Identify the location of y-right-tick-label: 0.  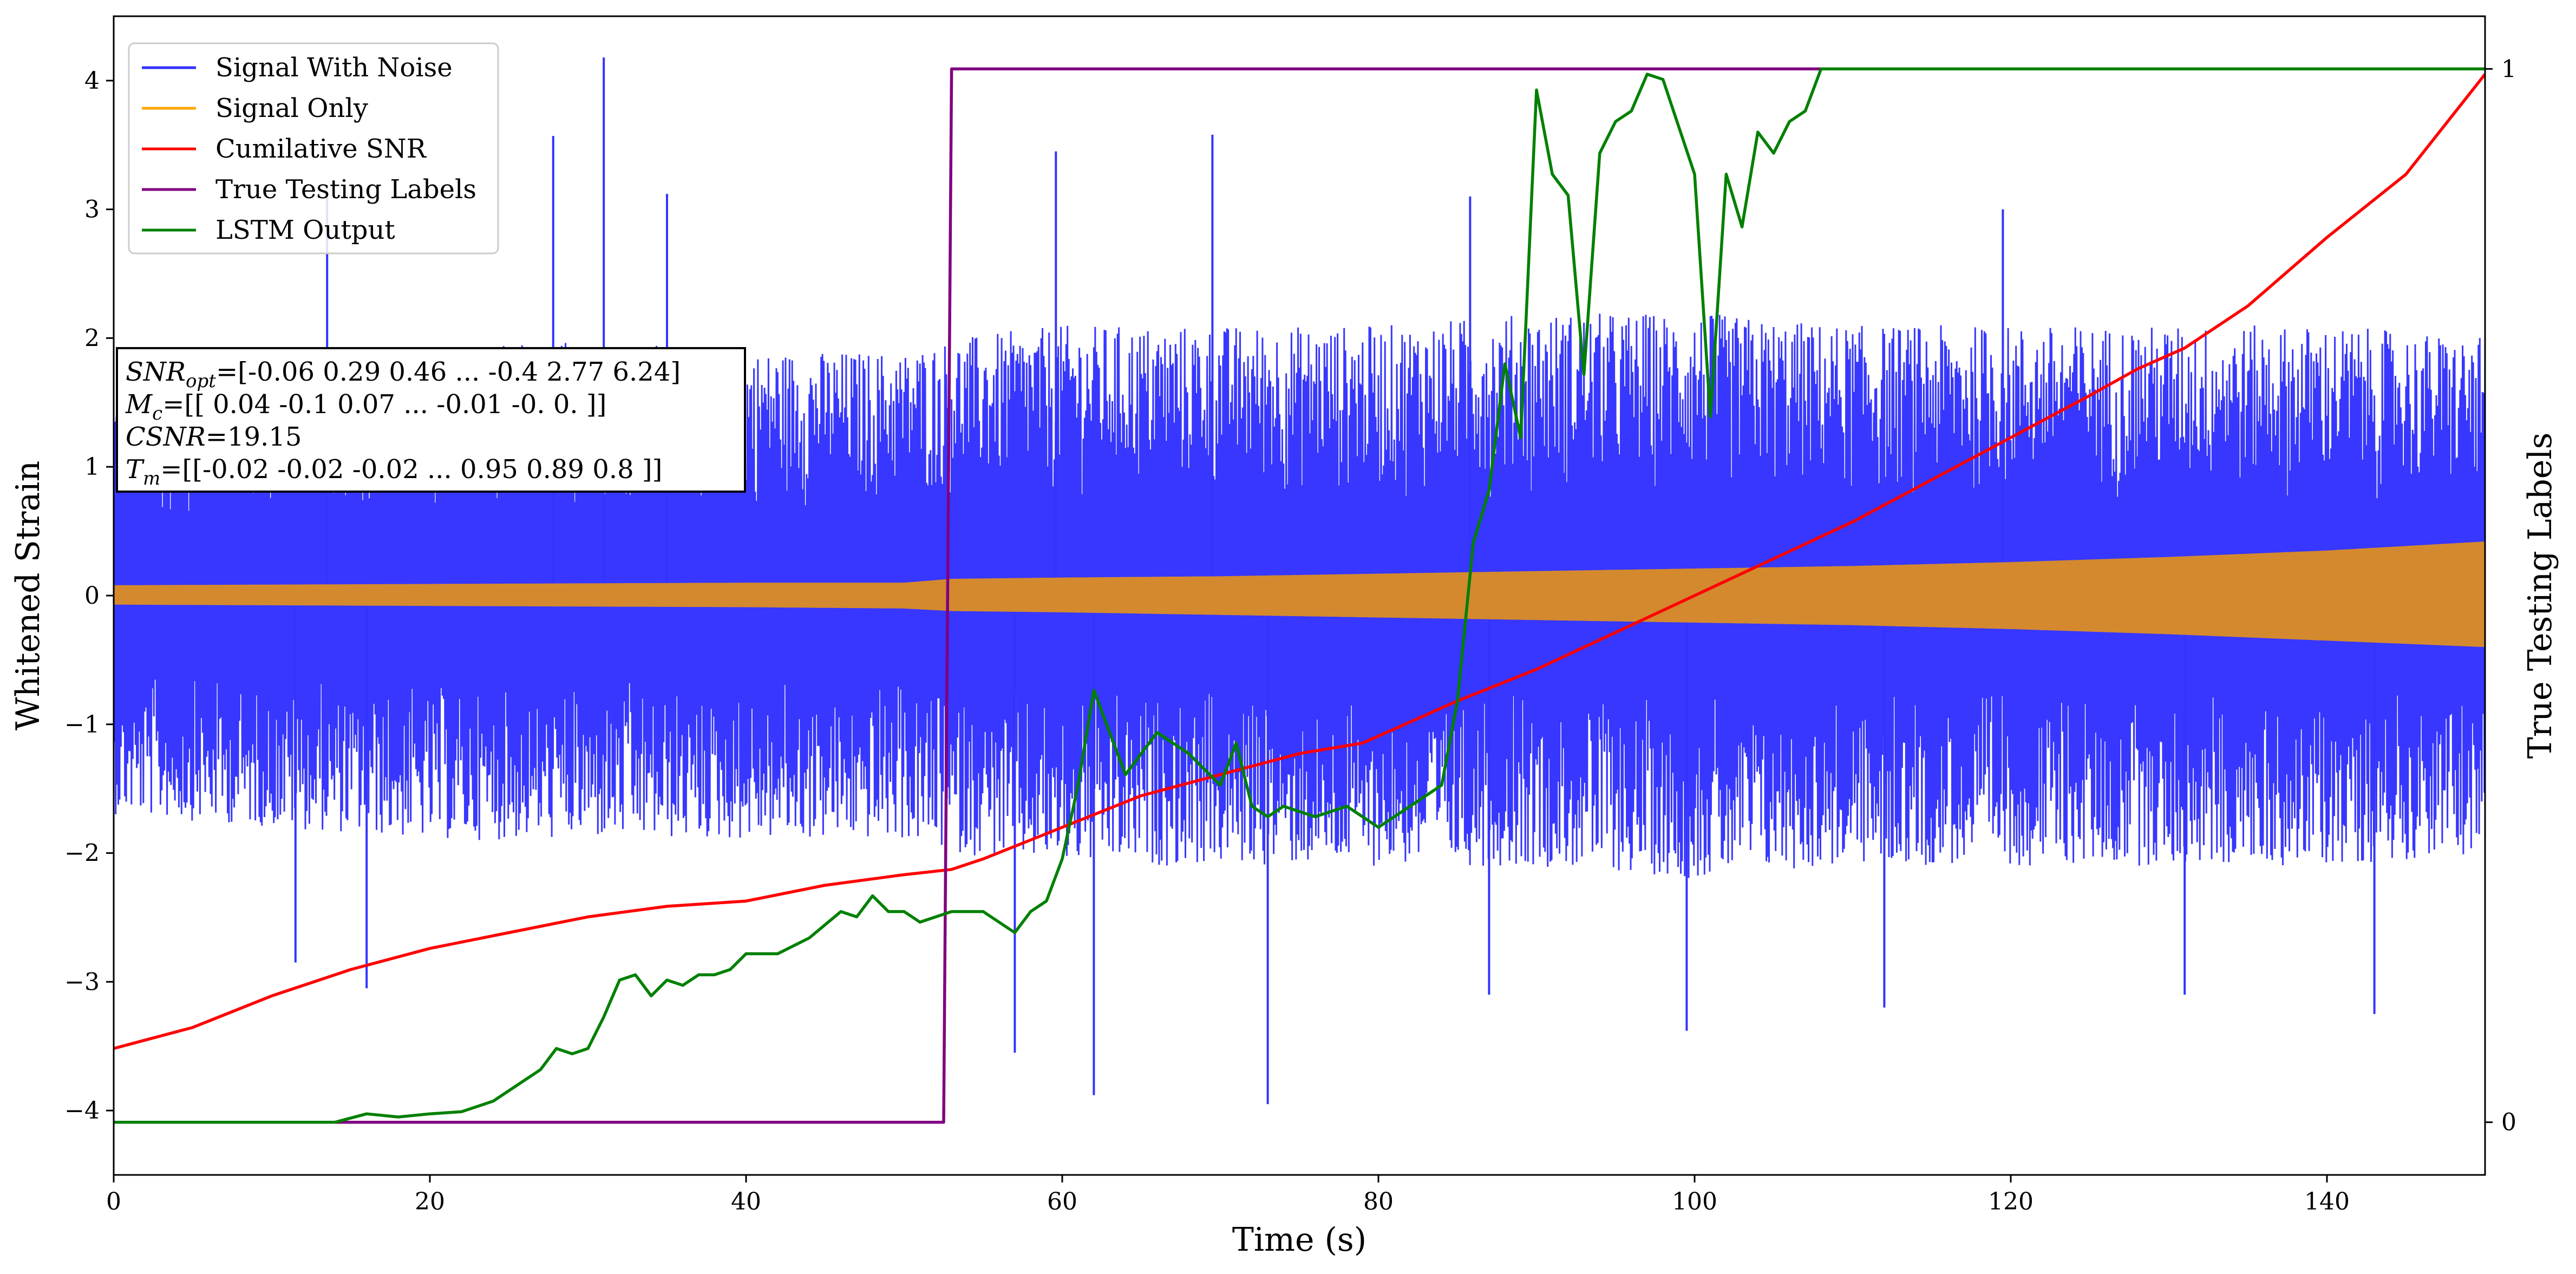
(2508, 1122).